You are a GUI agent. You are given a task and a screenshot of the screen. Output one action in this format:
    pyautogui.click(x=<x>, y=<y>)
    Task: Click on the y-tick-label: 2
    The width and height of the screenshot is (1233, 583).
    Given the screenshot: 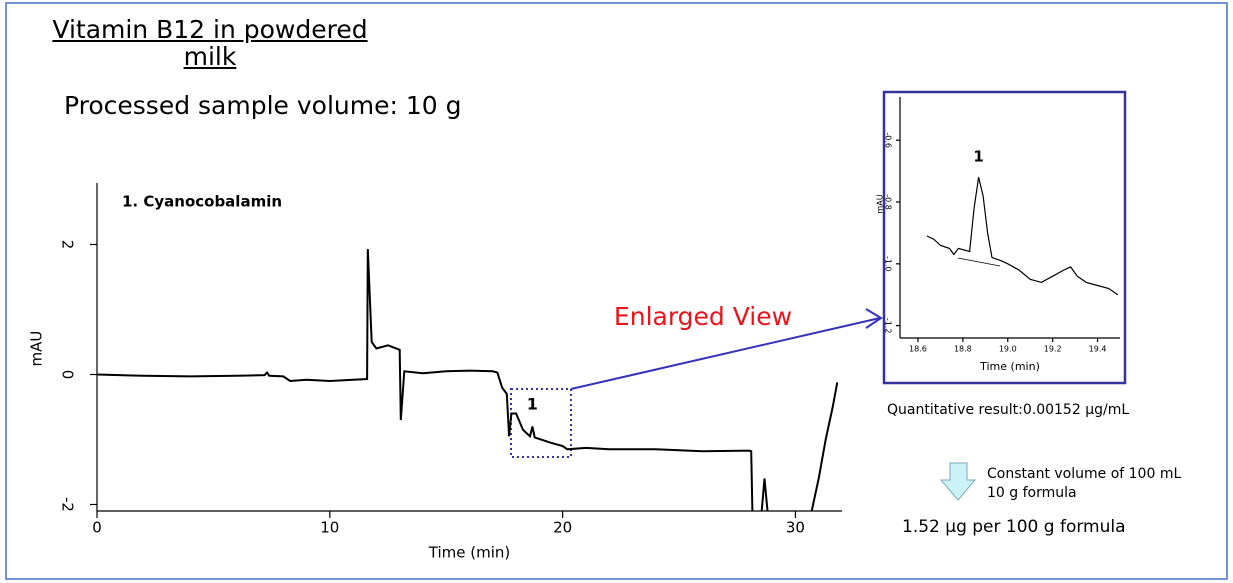 What is the action you would take?
    pyautogui.click(x=68, y=245)
    